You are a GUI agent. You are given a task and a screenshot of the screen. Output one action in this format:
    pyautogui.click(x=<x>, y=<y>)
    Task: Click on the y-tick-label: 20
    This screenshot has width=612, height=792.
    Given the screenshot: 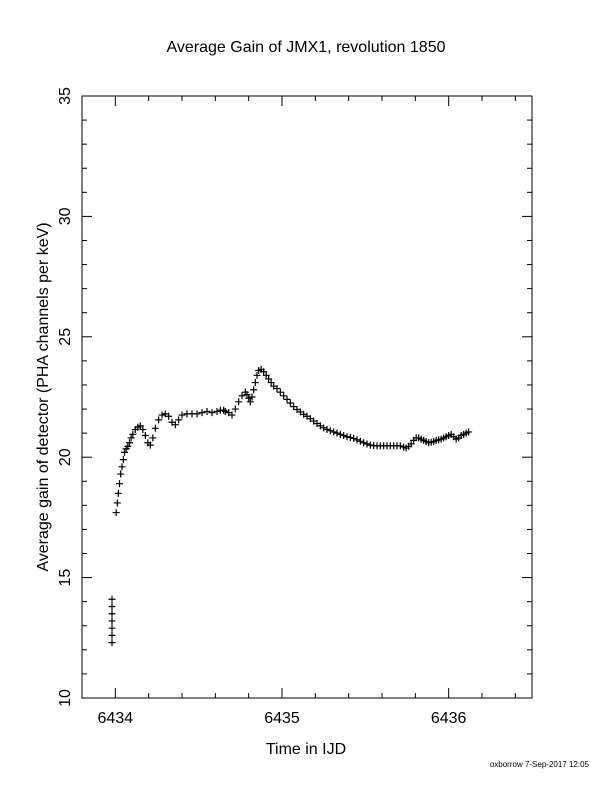 What is the action you would take?
    pyautogui.click(x=65, y=457)
    